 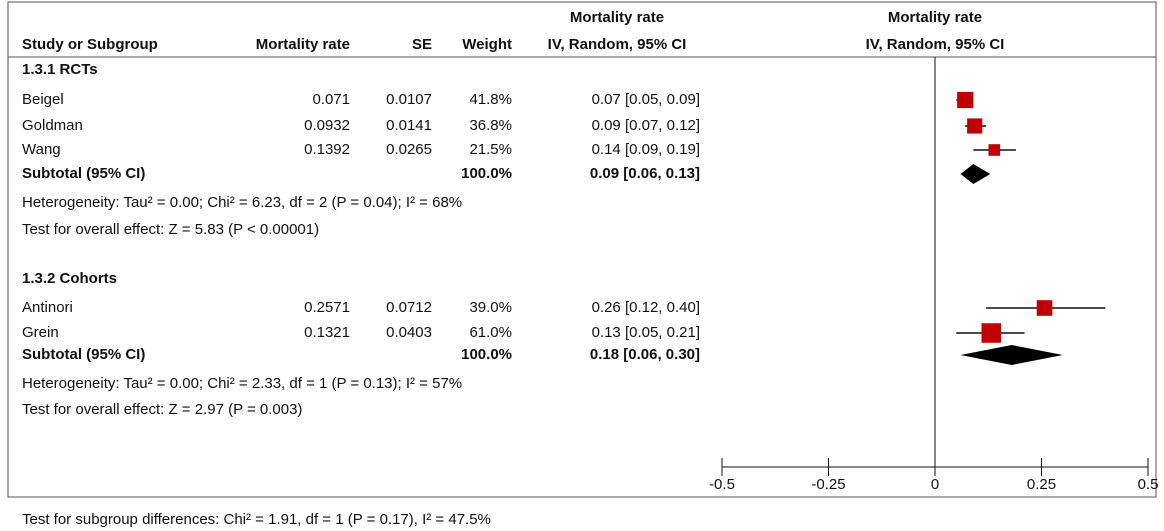 What do you see at coordinates (1148, 484) in the screenshot?
I see `x-tick-label: 0.5` at bounding box center [1148, 484].